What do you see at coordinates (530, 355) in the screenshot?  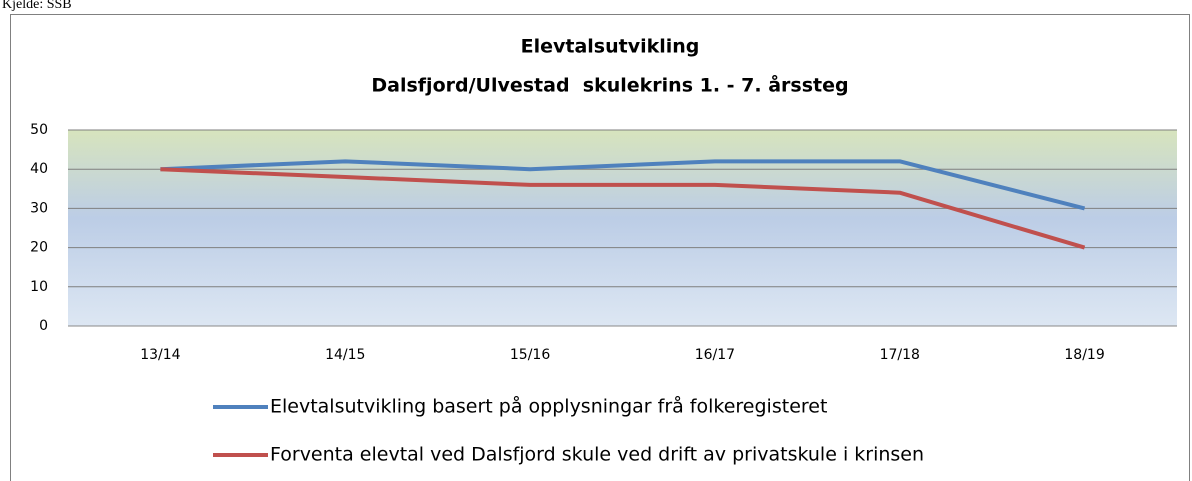 I see `x-tick-label: 15/16` at bounding box center [530, 355].